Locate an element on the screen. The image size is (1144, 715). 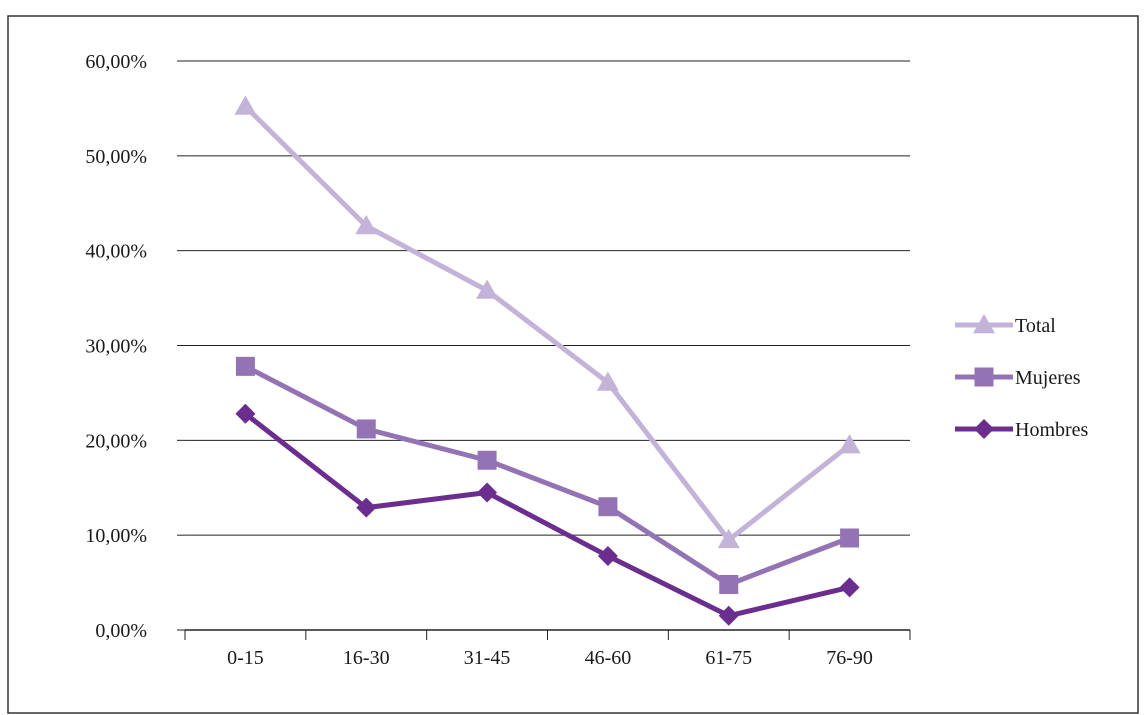
x-tick-label: 61-75 is located at coordinates (728, 658).